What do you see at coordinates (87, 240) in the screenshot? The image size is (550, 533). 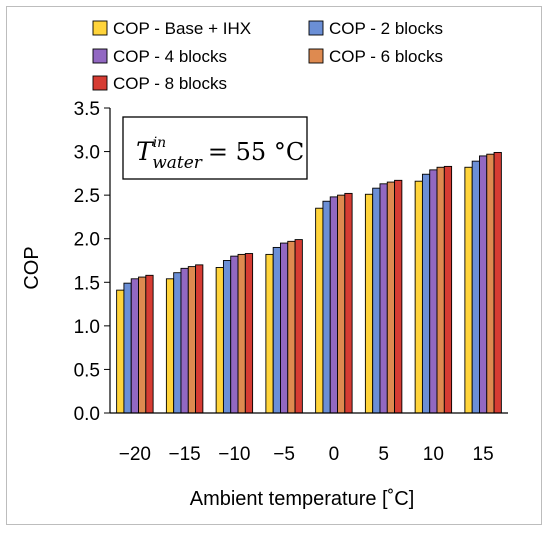 I see `y-tick-label: 2.0` at bounding box center [87, 240].